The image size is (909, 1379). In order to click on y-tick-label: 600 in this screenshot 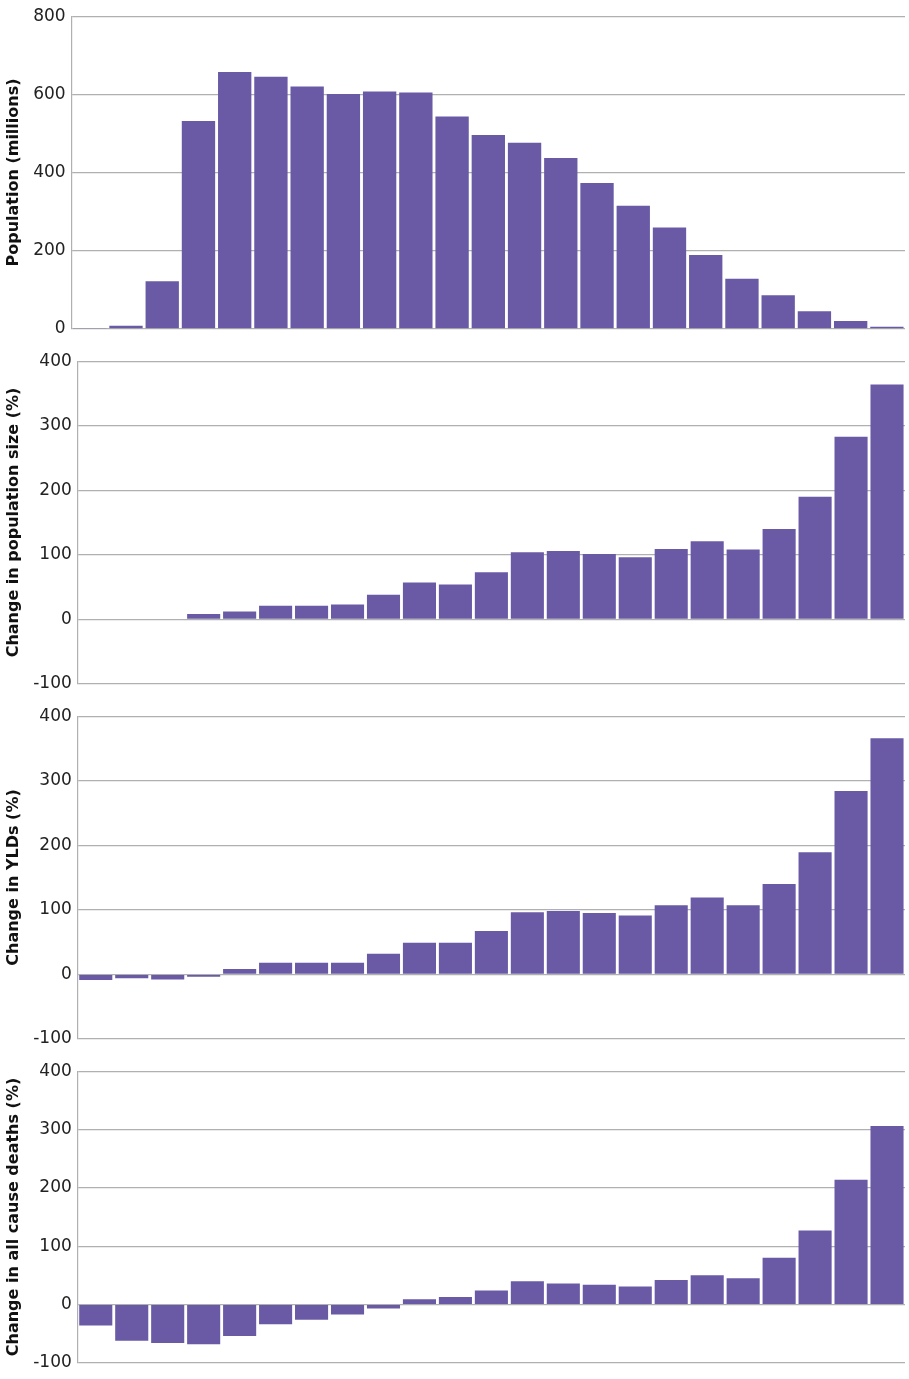, I will do `click(49, 92)`.